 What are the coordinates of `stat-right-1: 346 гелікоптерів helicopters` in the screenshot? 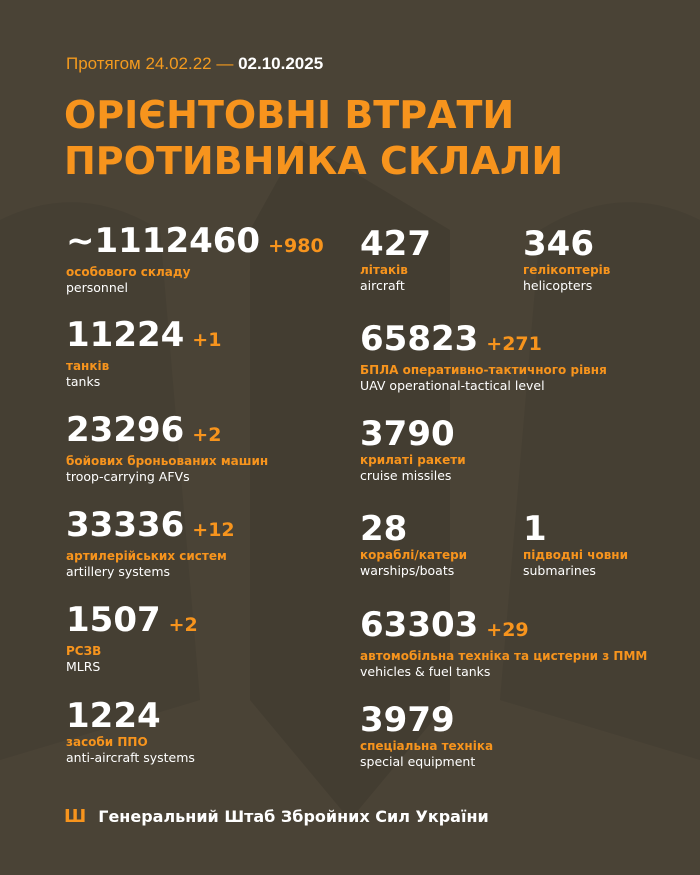 It's located at (566, 259).